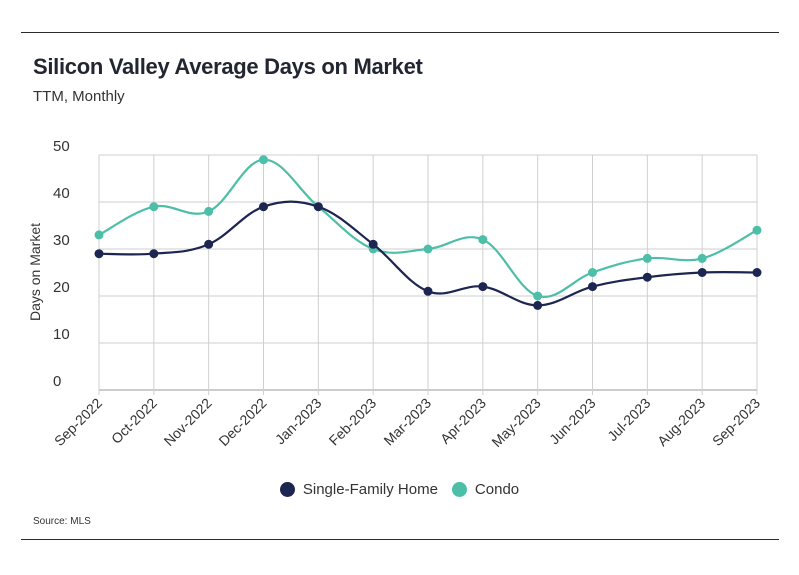 The image size is (799, 575). I want to click on x-tick-label: Sep-2023, so click(736, 422).